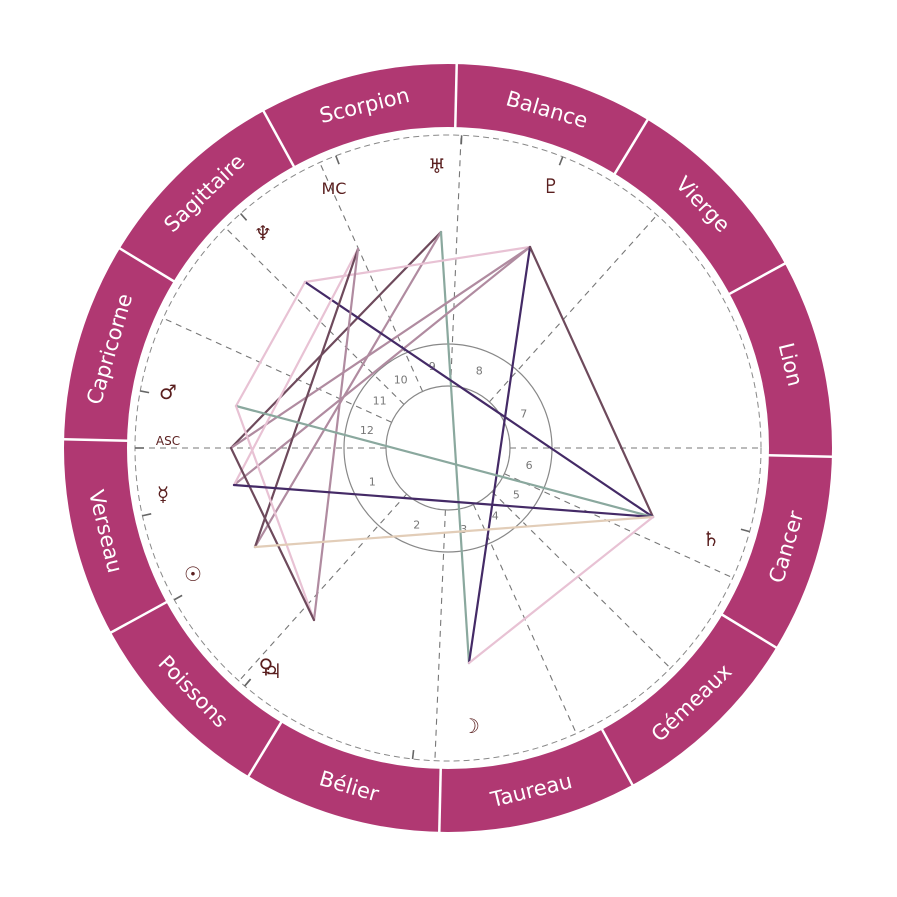 This screenshot has width=897, height=897. Describe the element at coordinates (334, 188) in the screenshot. I see `mc-label: MC` at that location.